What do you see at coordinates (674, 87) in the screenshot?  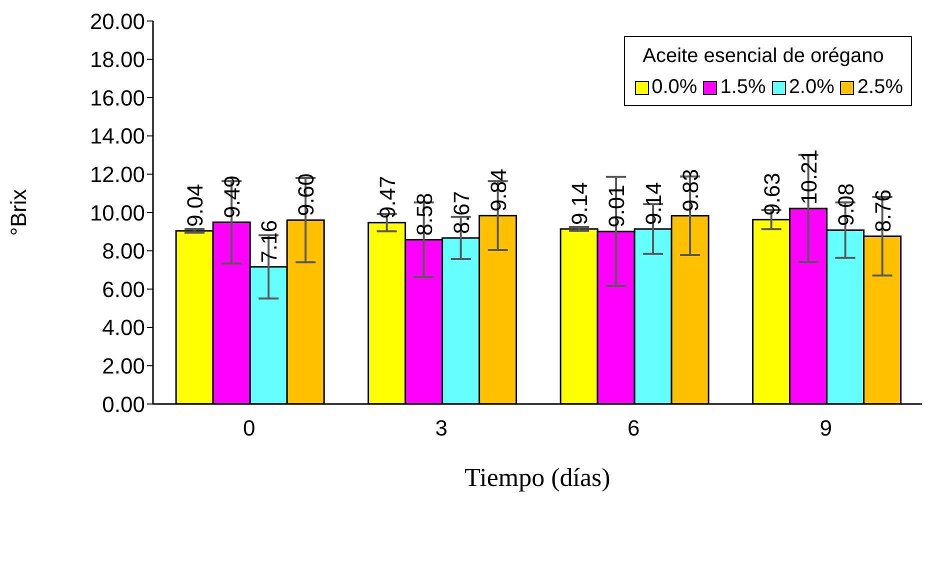 I see `legend-label: 0.0%` at bounding box center [674, 87].